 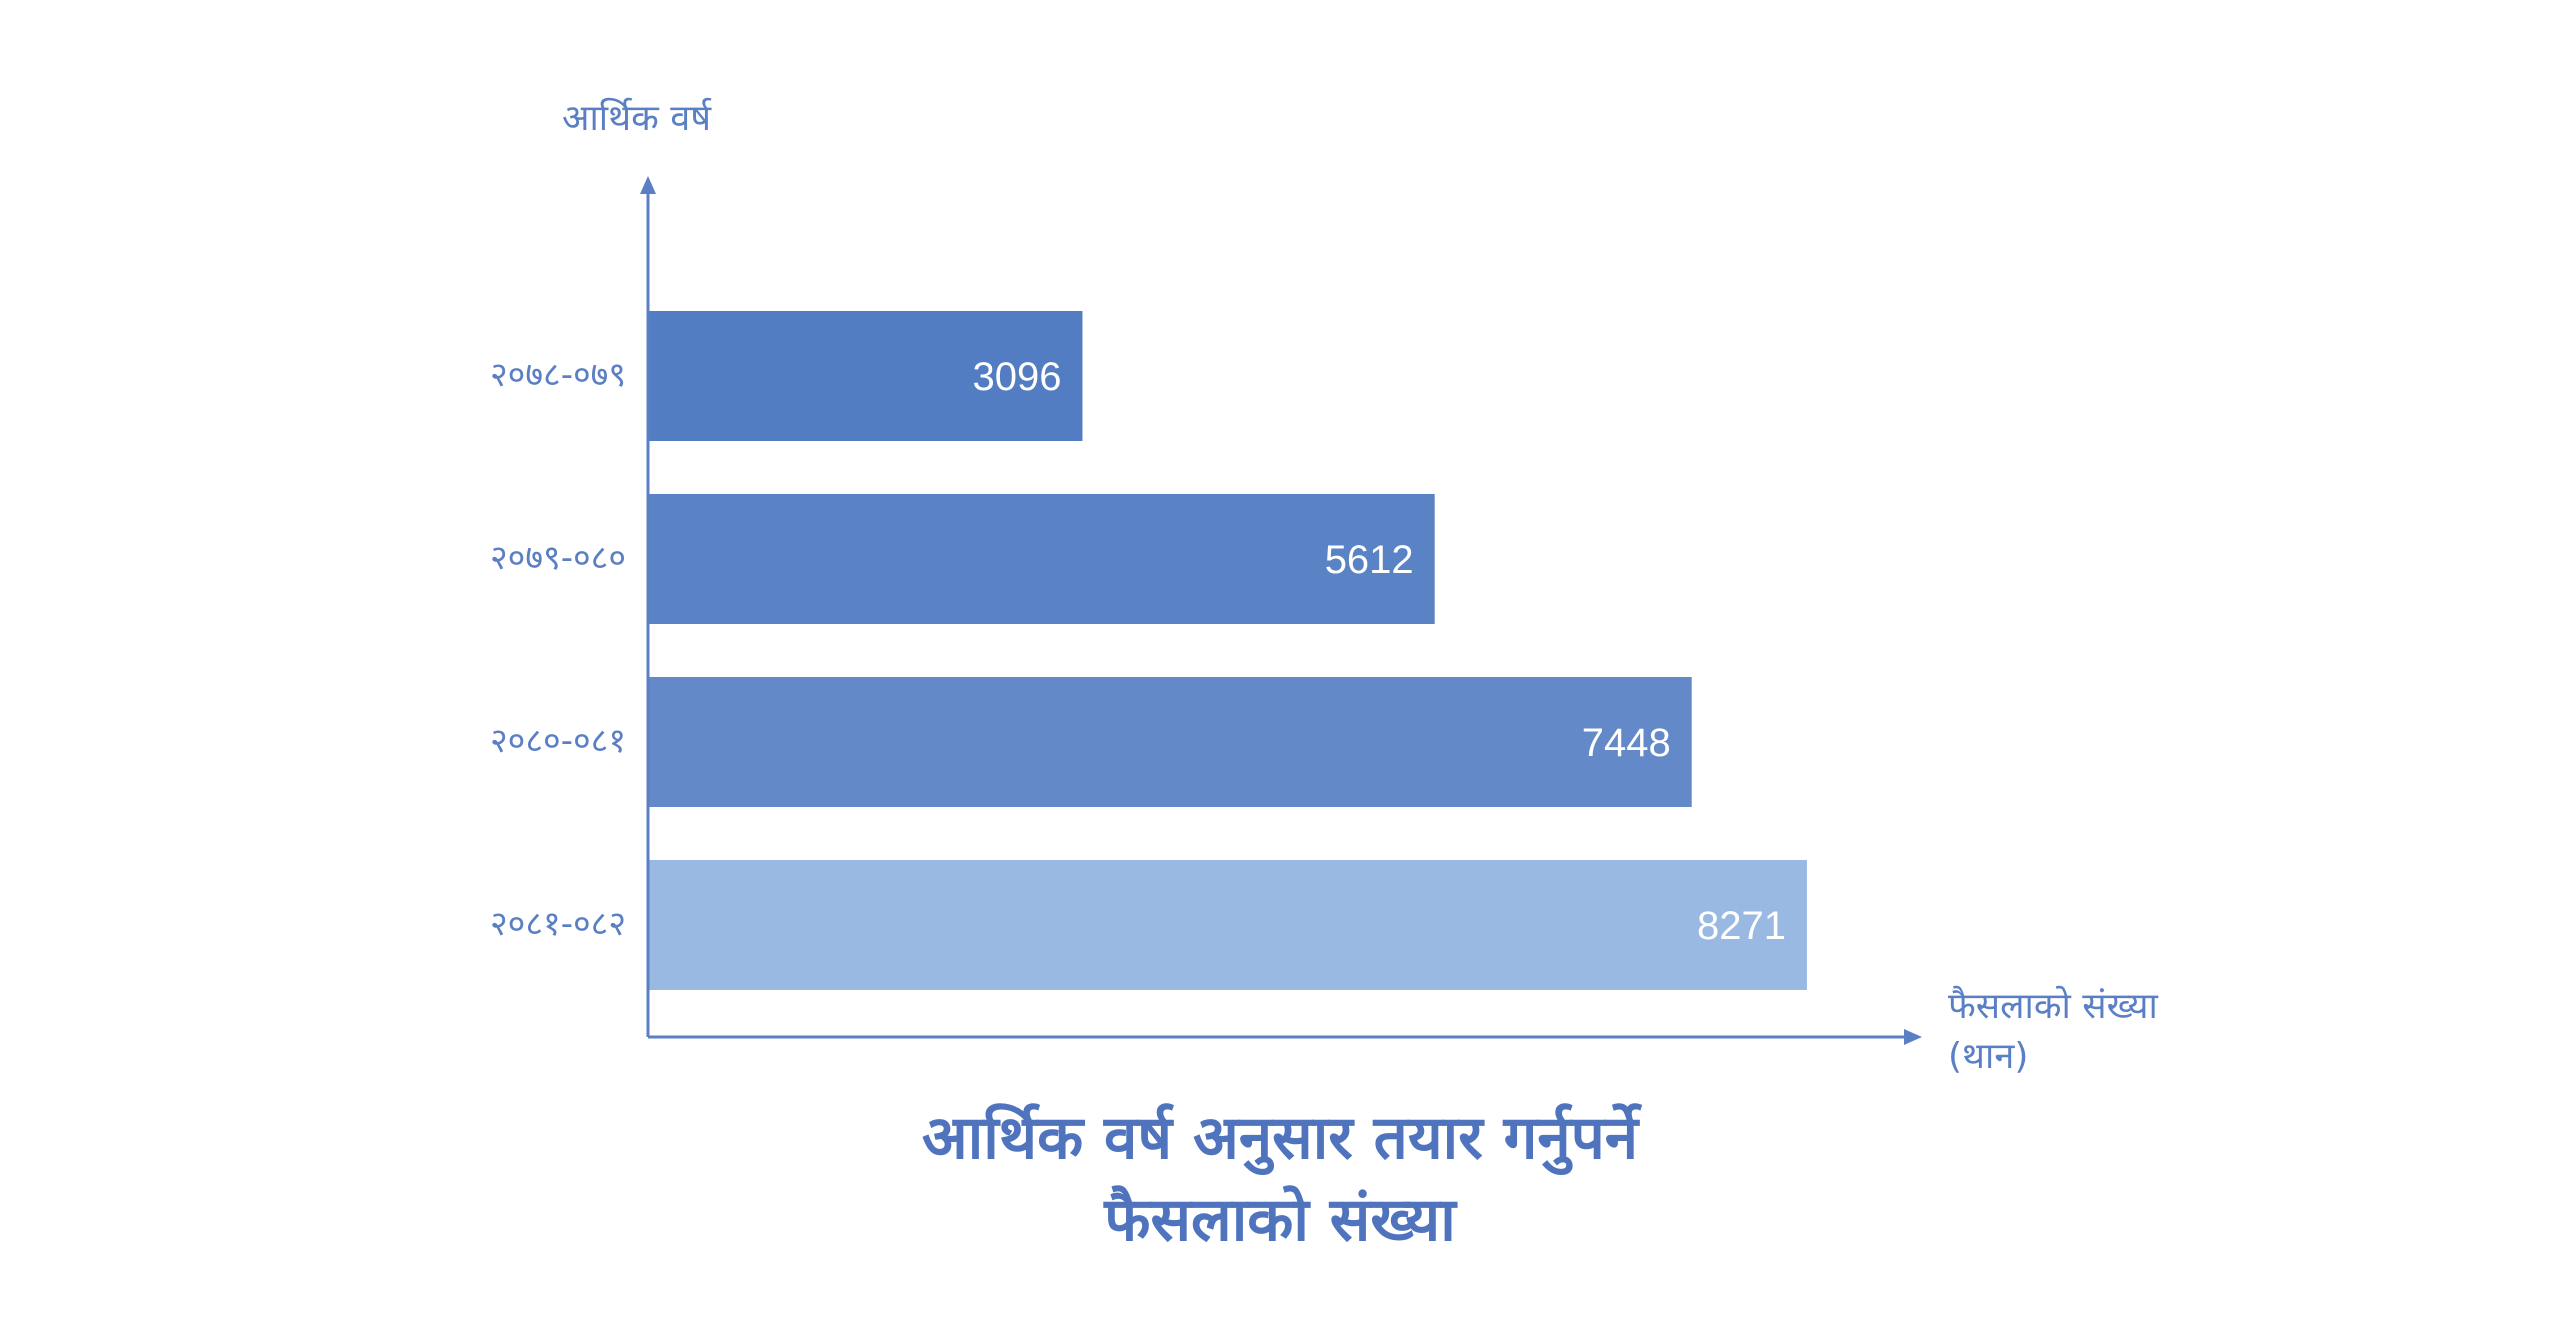 I want to click on x-axis-title-line-1: फैसलाको संख्या, so click(x=2053, y=1006).